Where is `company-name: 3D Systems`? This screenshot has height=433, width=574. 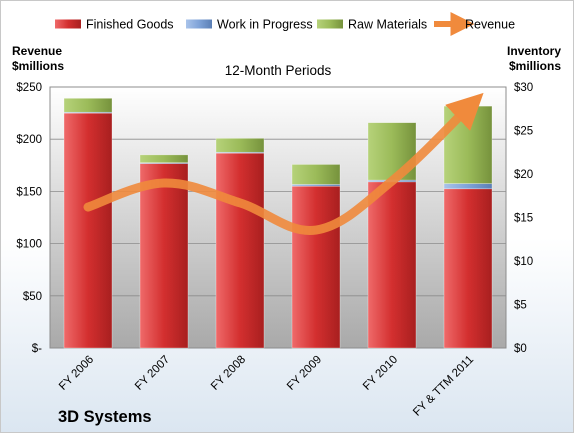
company-name: 3D Systems is located at coordinates (105, 417).